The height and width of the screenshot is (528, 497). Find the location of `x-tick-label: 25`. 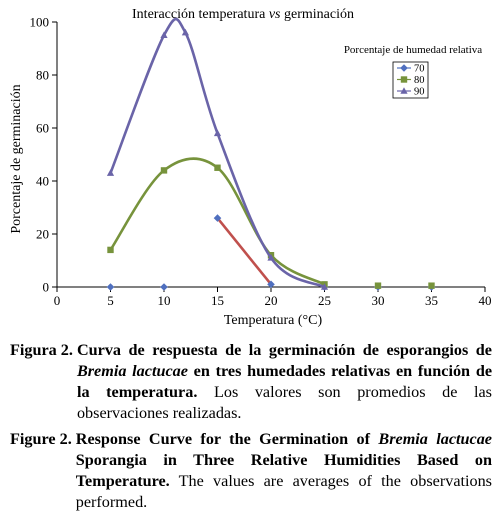

x-tick-label: 25 is located at coordinates (324, 300).